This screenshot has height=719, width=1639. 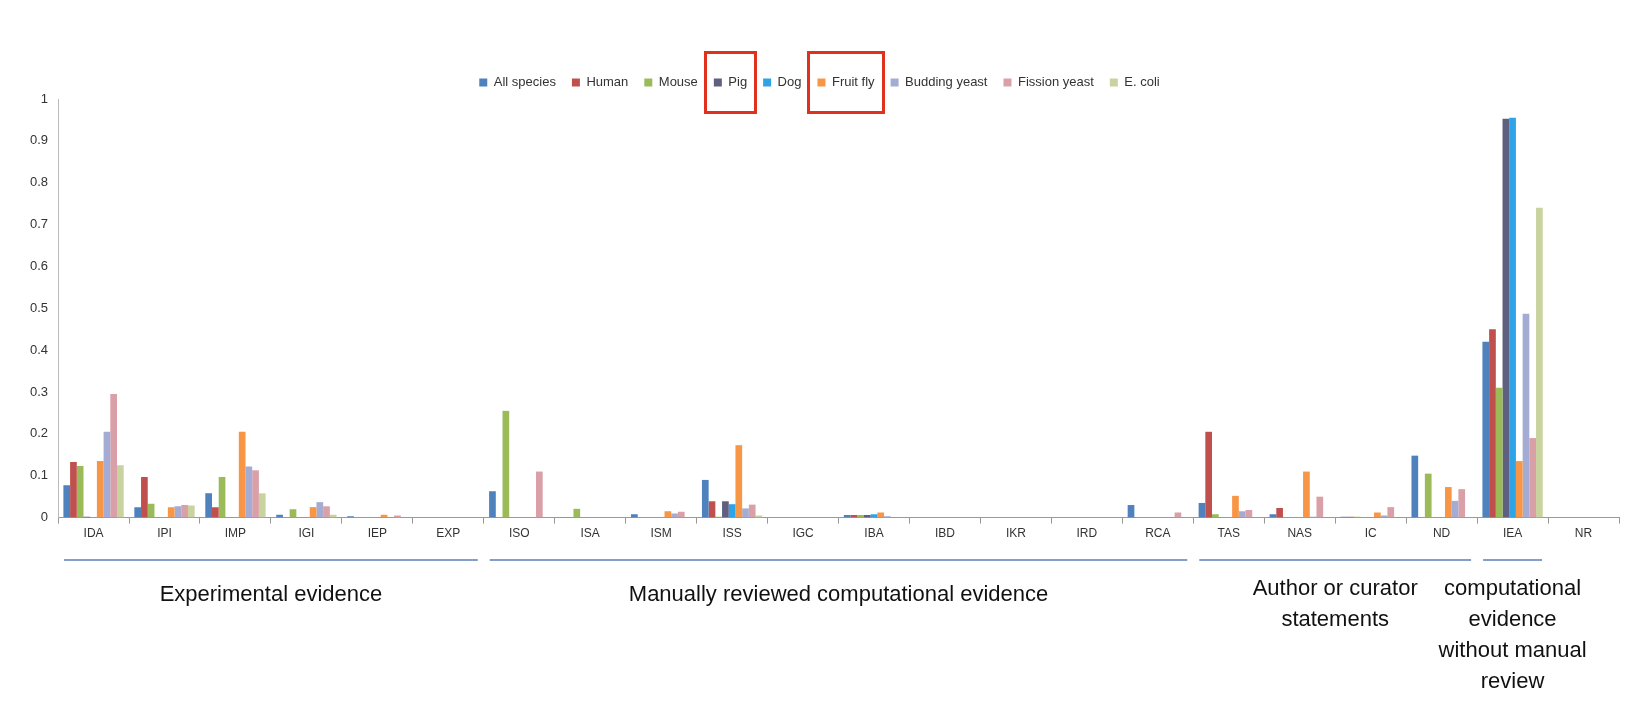 What do you see at coordinates (661, 533) in the screenshot?
I see `x-tick-label: ISM` at bounding box center [661, 533].